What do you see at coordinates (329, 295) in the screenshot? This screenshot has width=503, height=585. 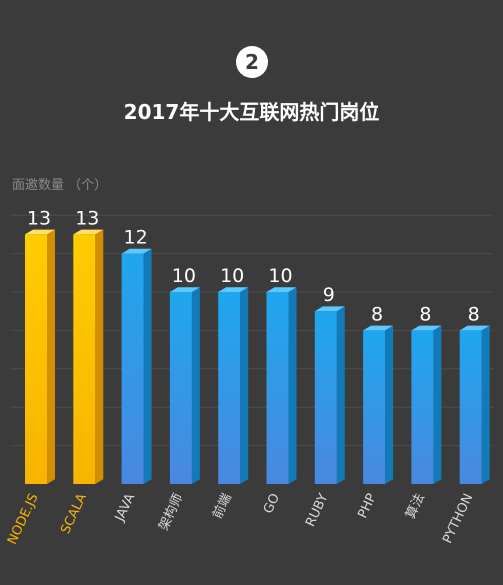 I see `value-label: 9` at bounding box center [329, 295].